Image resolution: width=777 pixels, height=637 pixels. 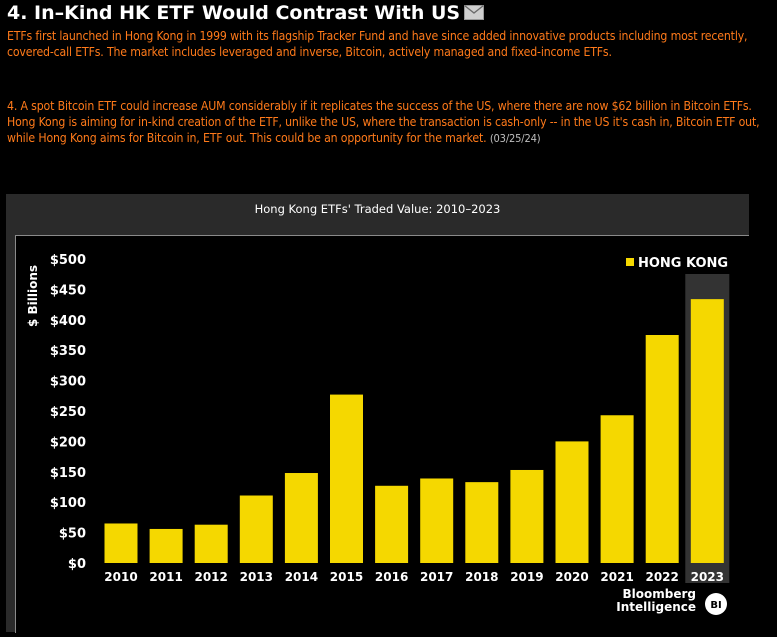 What do you see at coordinates (656, 607) in the screenshot?
I see `brand-line-2: Intelligence` at bounding box center [656, 607].